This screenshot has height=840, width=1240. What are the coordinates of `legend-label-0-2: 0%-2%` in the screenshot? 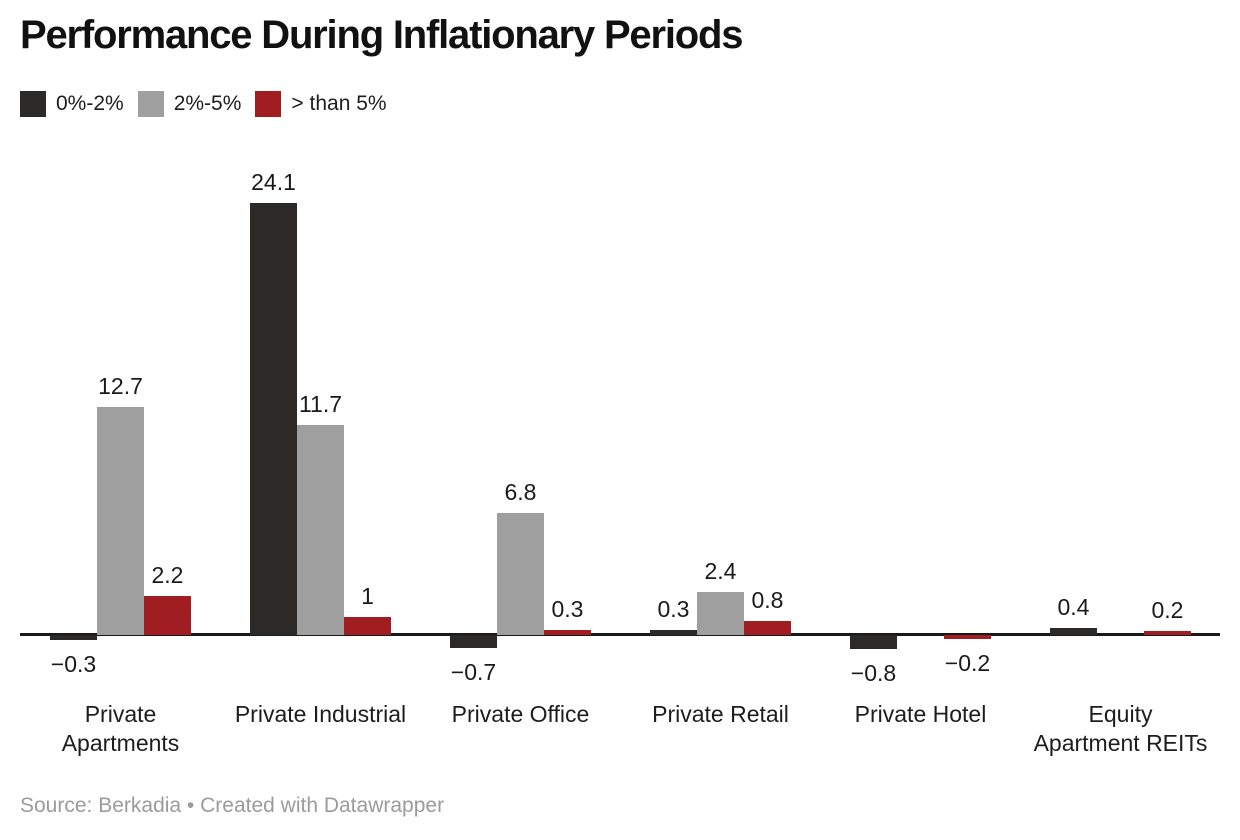 It's located at (90, 103).